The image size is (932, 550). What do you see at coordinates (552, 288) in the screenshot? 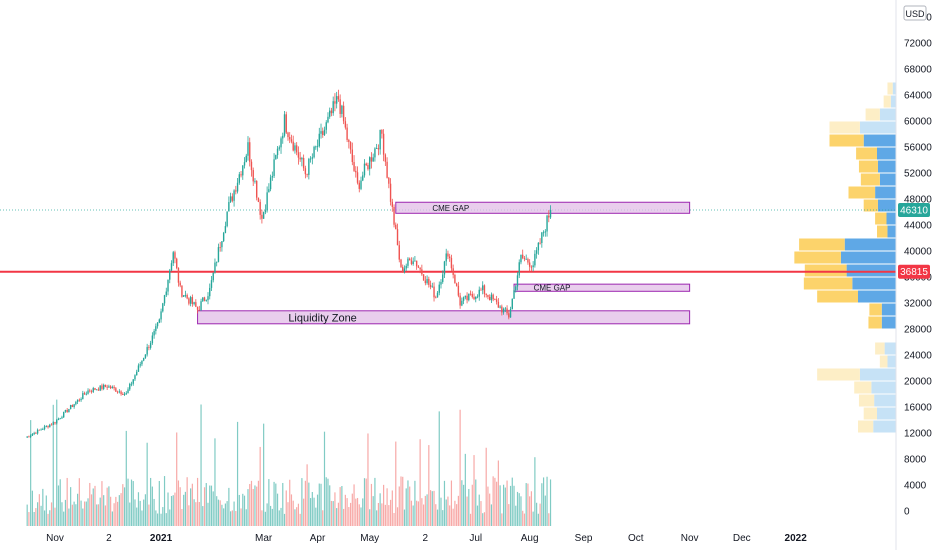
I see `annotation-zone-label: CME GAP` at bounding box center [552, 288].